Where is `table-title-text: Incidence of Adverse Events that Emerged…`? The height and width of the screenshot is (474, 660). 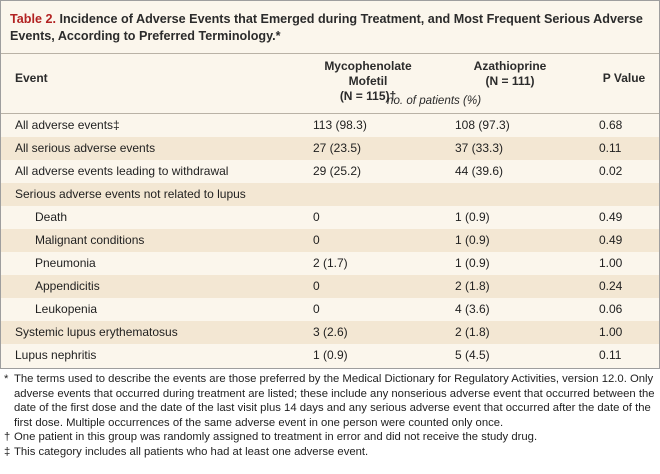
table-title-text: Incidence of Adverse Events that Emerged… is located at coordinates (326, 27).